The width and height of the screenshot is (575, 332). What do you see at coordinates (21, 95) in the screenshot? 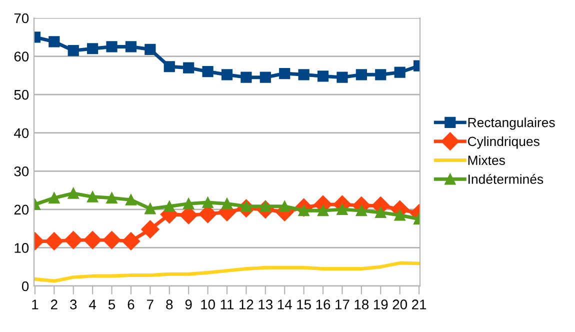
I see `y-tick-label: 50` at bounding box center [21, 95].